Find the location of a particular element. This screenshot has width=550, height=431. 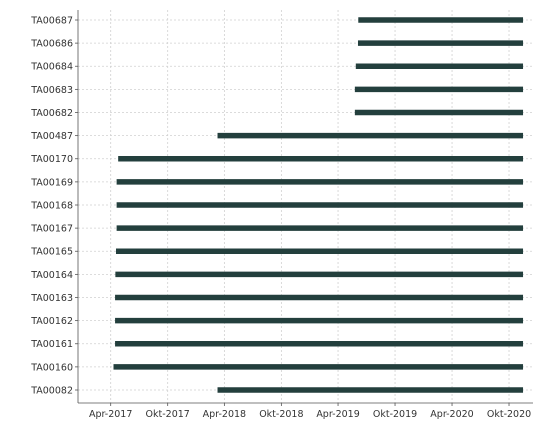

bar-ta00082 is located at coordinates (370, 390).